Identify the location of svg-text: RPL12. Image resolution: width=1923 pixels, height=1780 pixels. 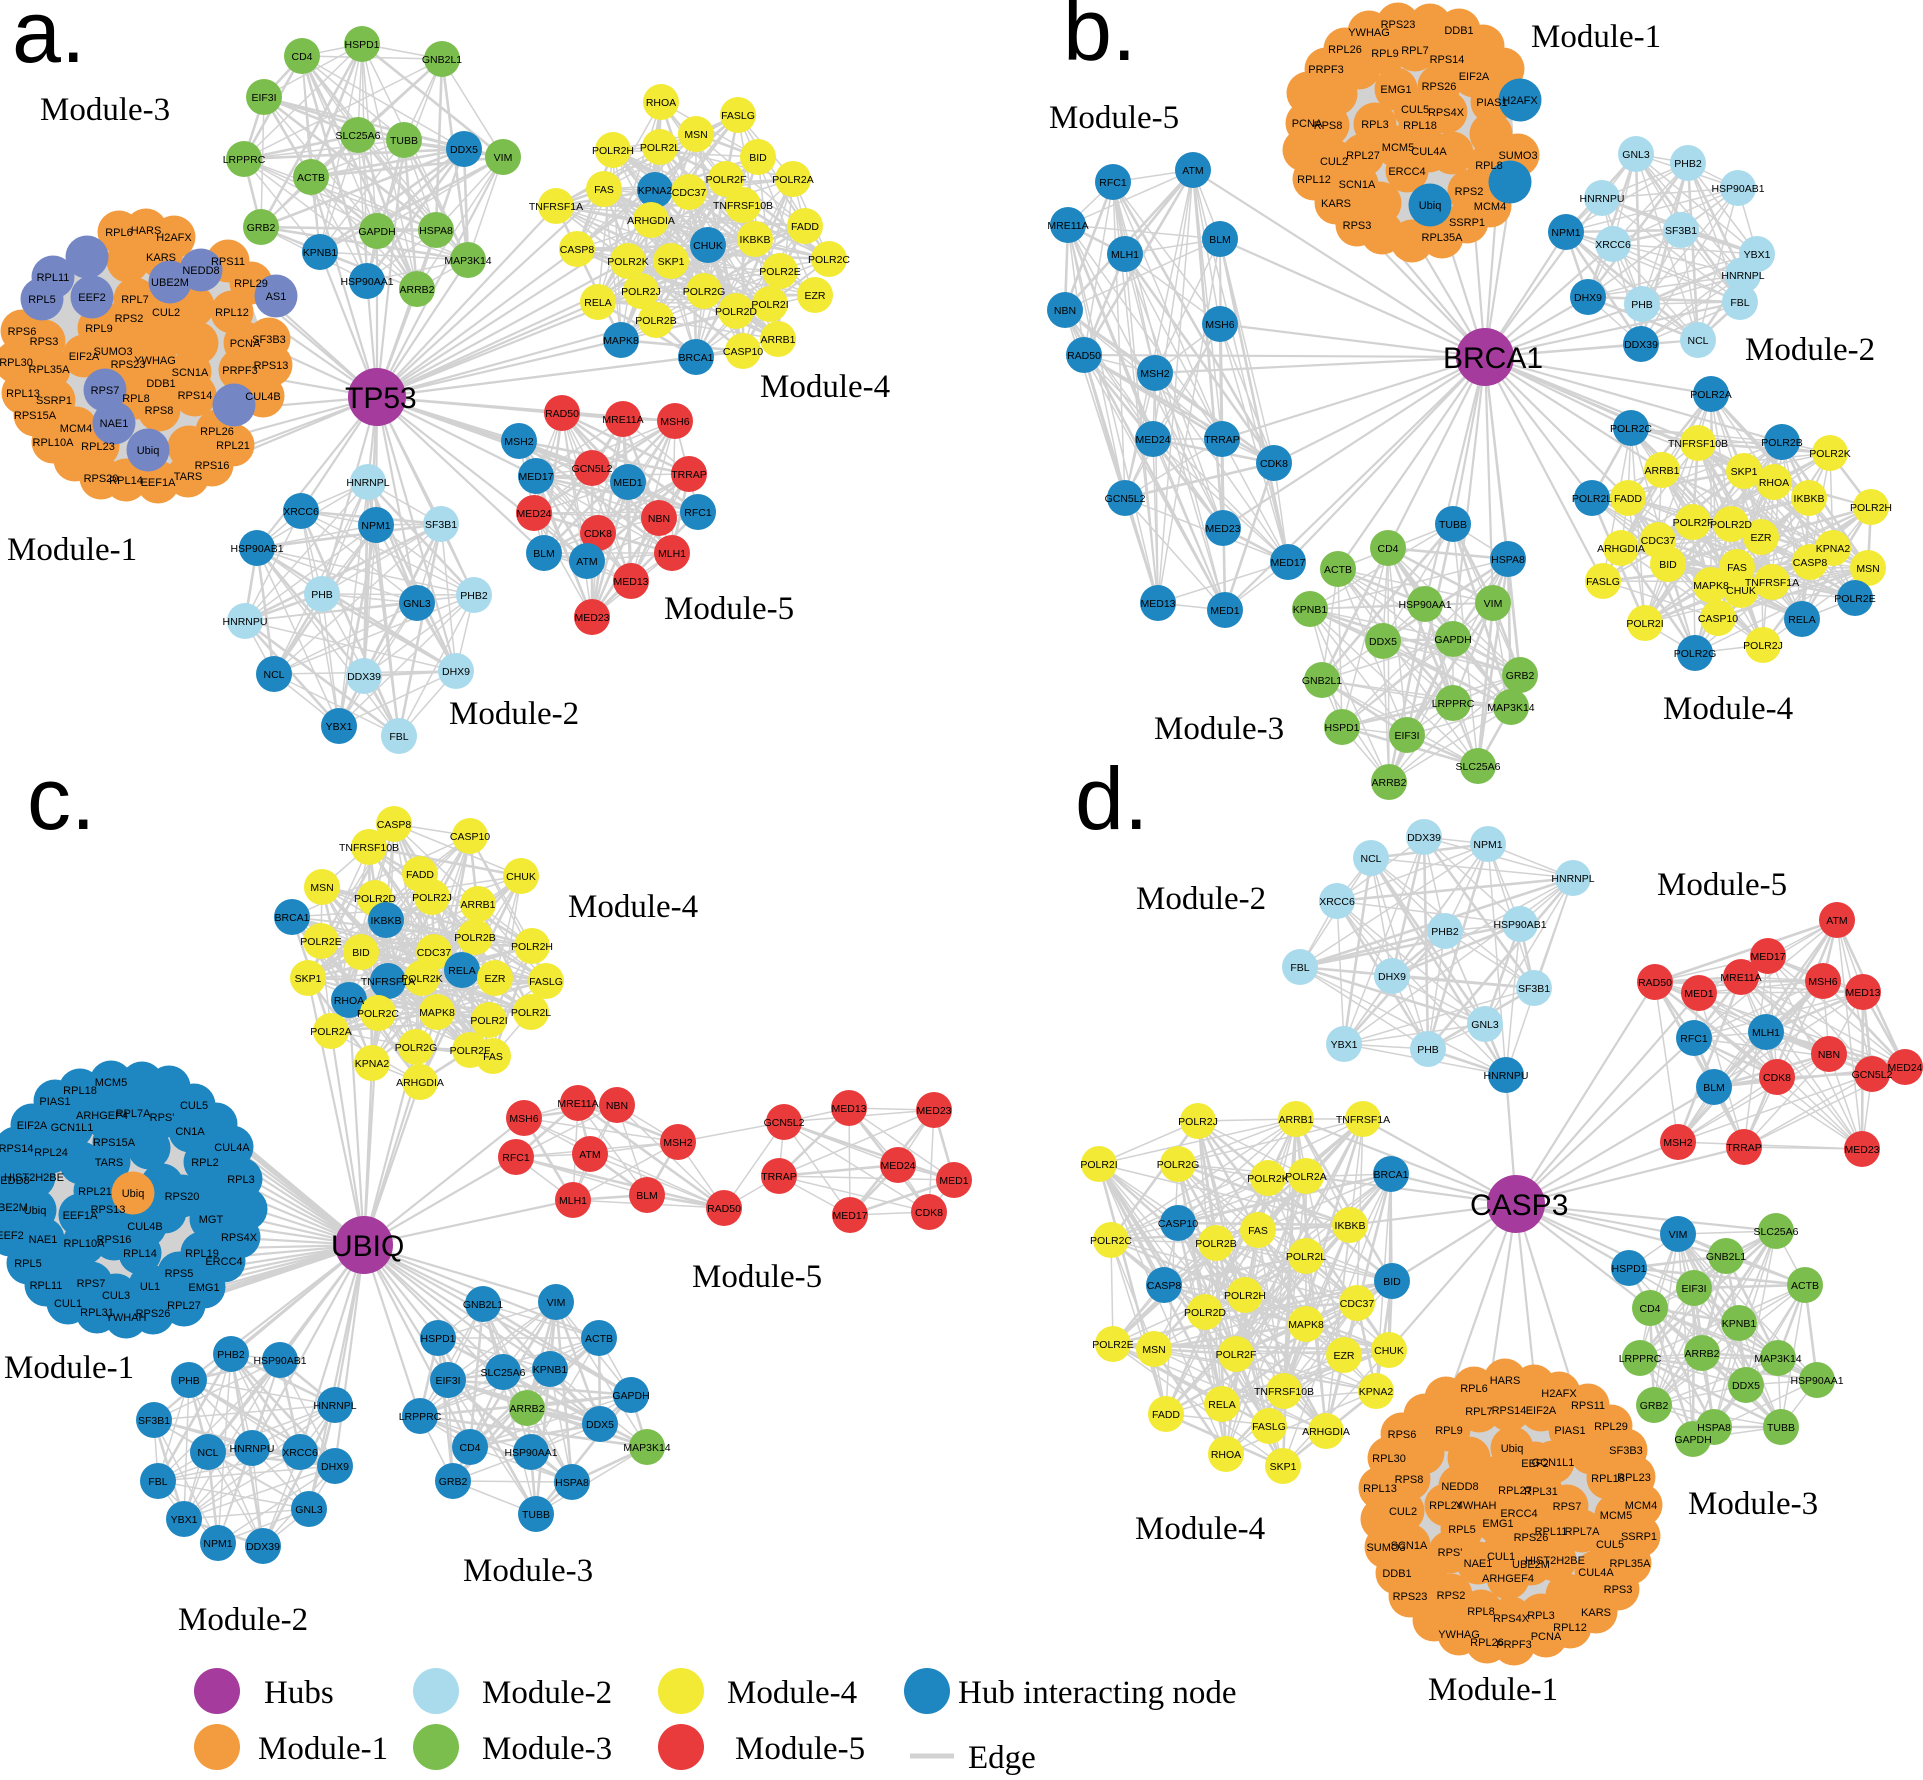
(1314, 180).